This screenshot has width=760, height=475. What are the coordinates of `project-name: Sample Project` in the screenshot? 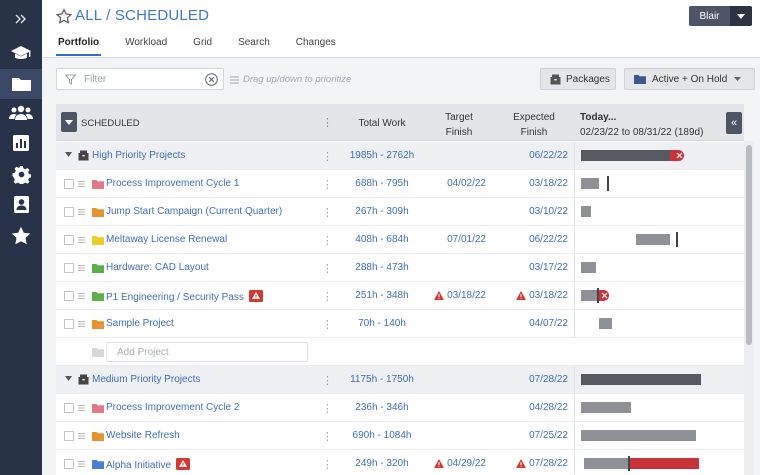 It's located at (140, 323).